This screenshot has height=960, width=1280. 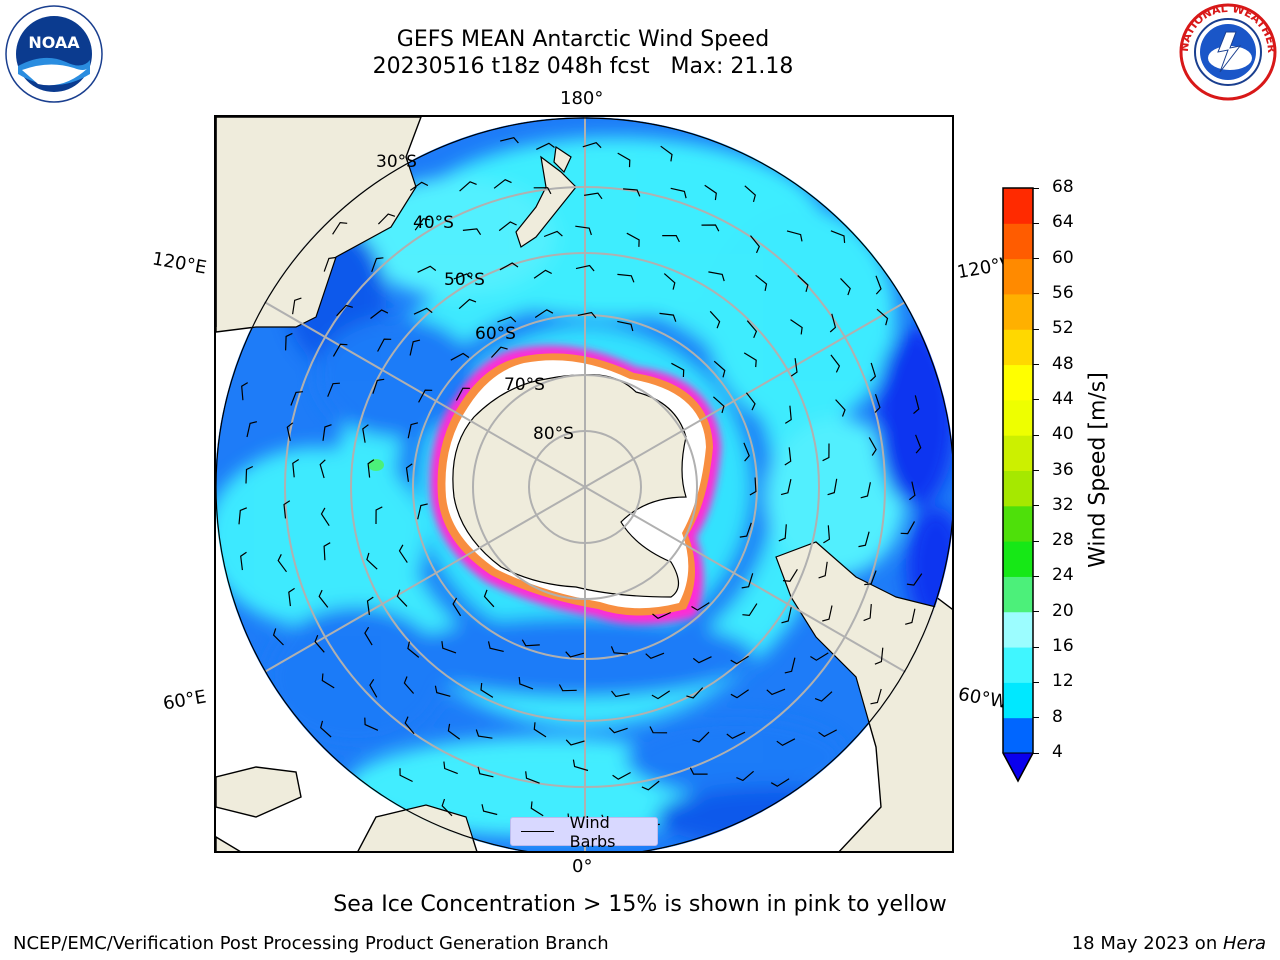 I want to click on colorbar-tick-label: 12, so click(x=1063, y=681).